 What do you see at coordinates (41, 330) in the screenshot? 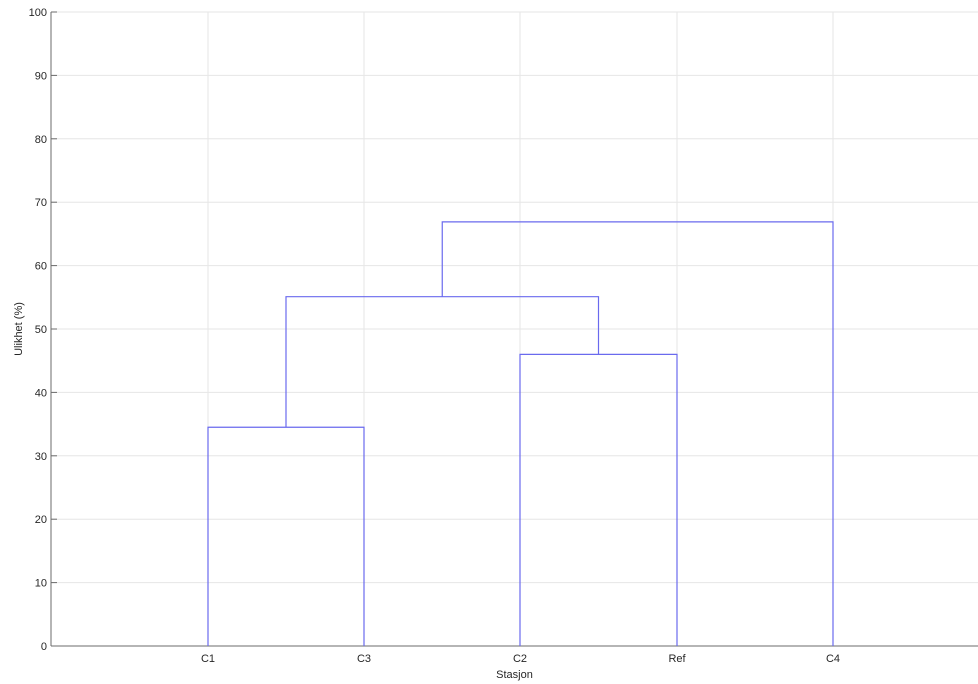
I see `y-tick-label: 50` at bounding box center [41, 330].